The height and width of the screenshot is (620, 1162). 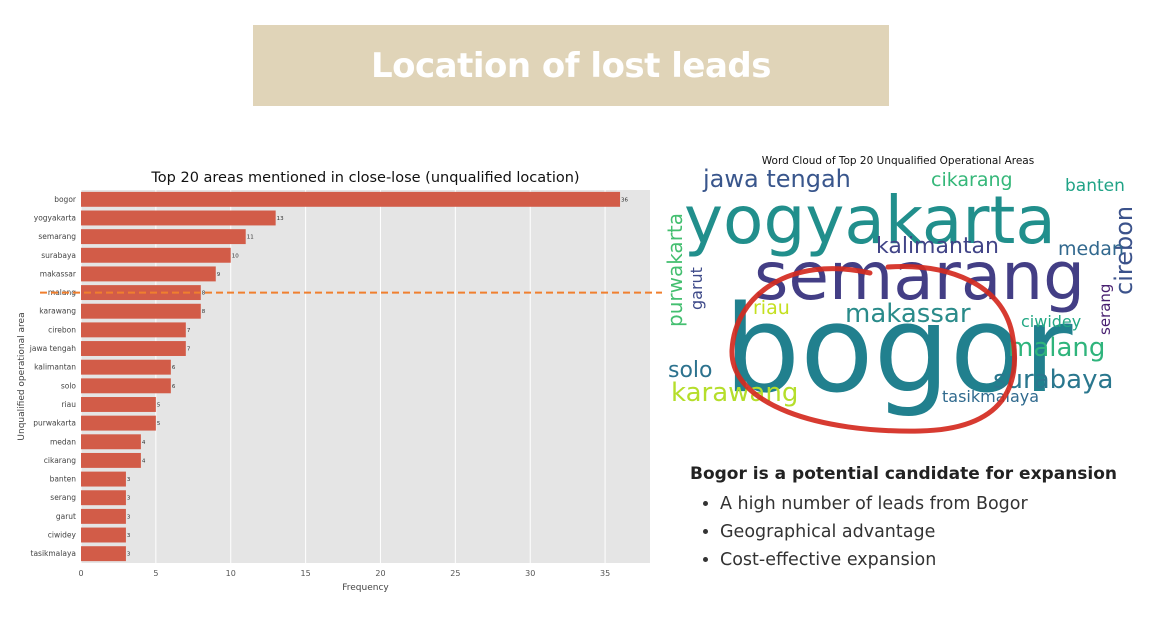 I want to click on wordcloud-word: serang, so click(x=1105, y=309).